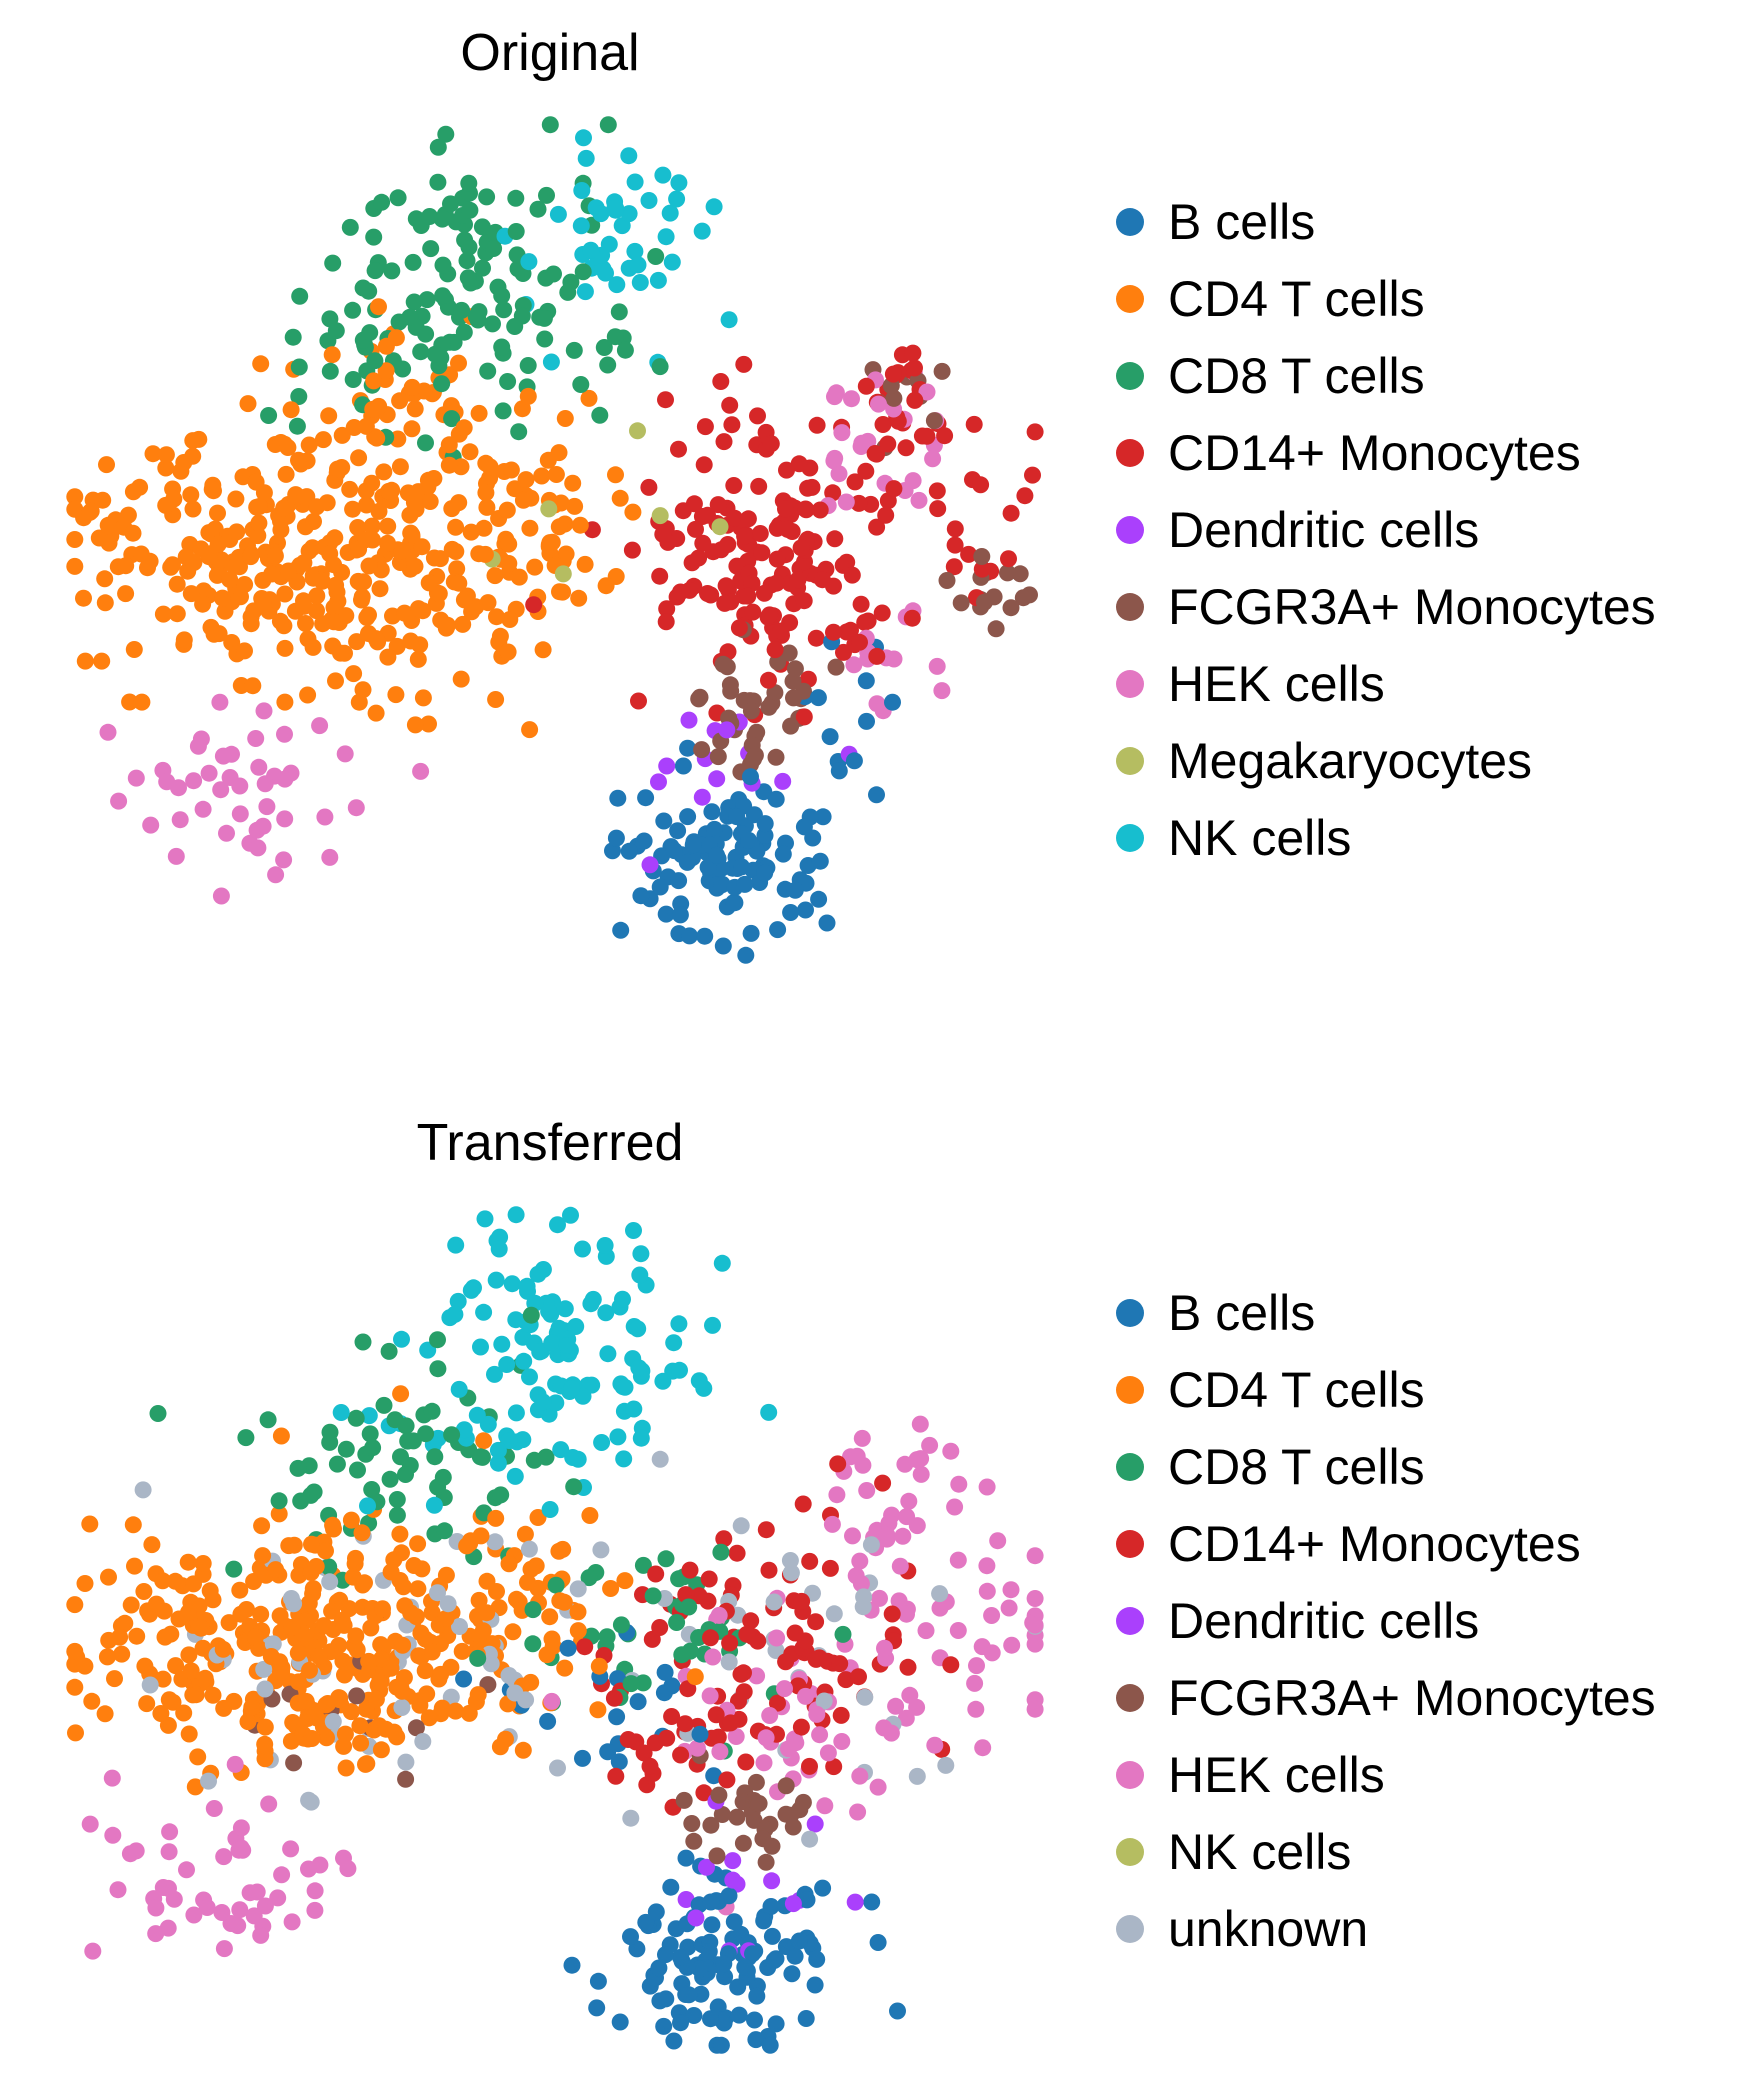 The image size is (1743, 2095). What do you see at coordinates (1412, 1698) in the screenshot?
I see `legend-label: FCGR3A+ Monocytes` at bounding box center [1412, 1698].